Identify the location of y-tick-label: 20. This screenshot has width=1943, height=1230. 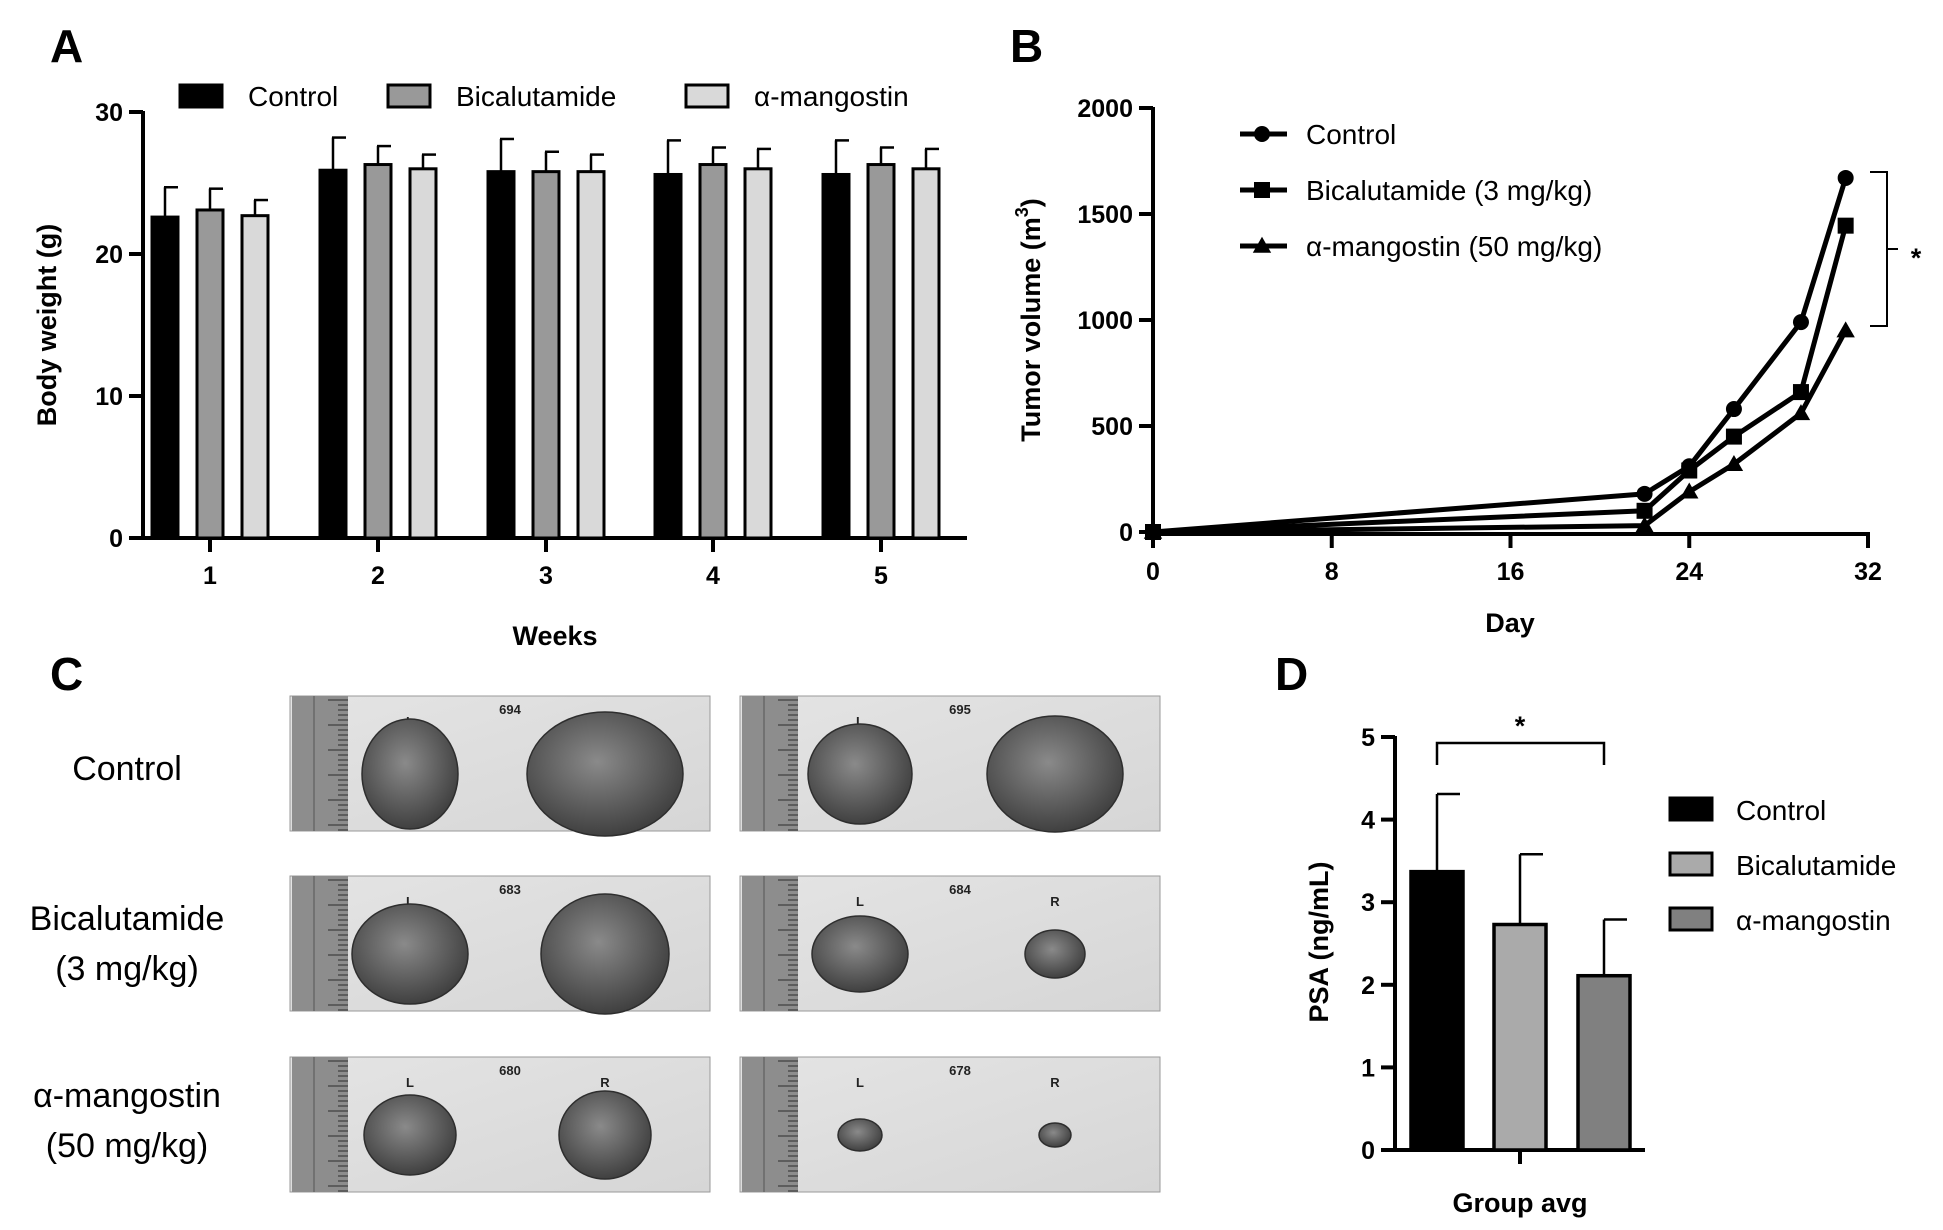
(109, 255).